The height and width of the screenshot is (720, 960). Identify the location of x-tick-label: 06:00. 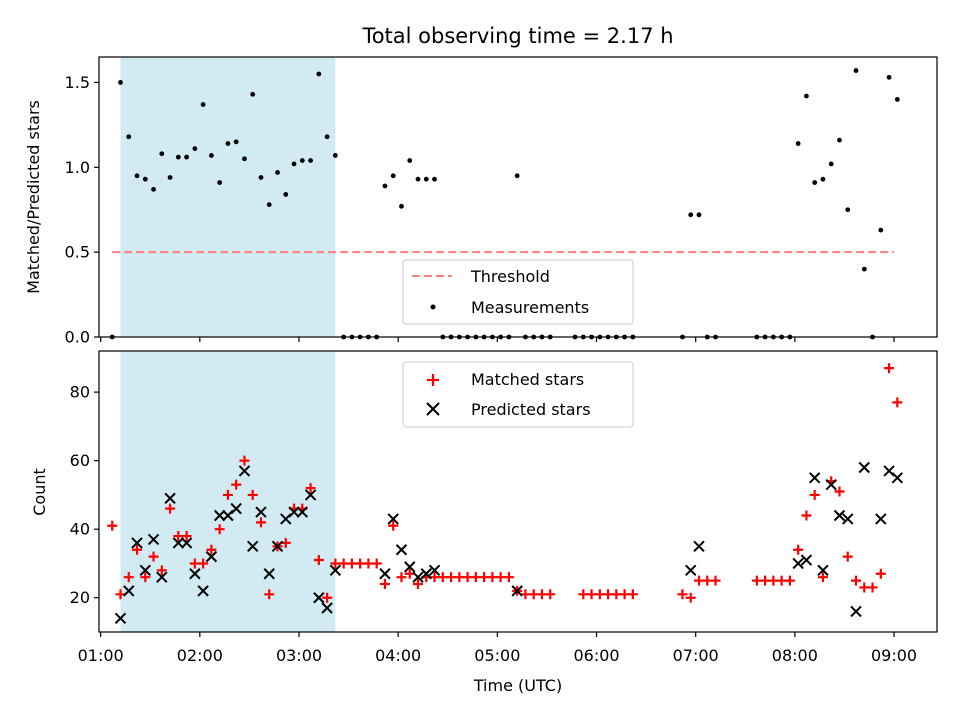
(596, 655).